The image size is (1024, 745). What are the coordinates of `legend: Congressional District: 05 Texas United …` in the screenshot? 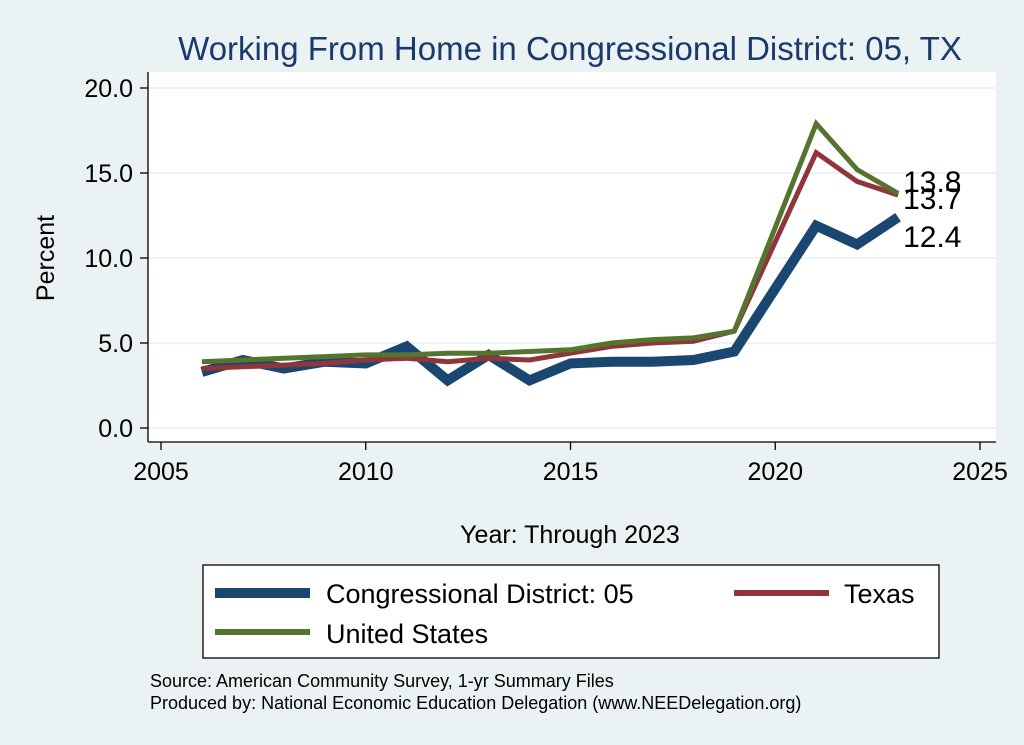 It's located at (571, 611).